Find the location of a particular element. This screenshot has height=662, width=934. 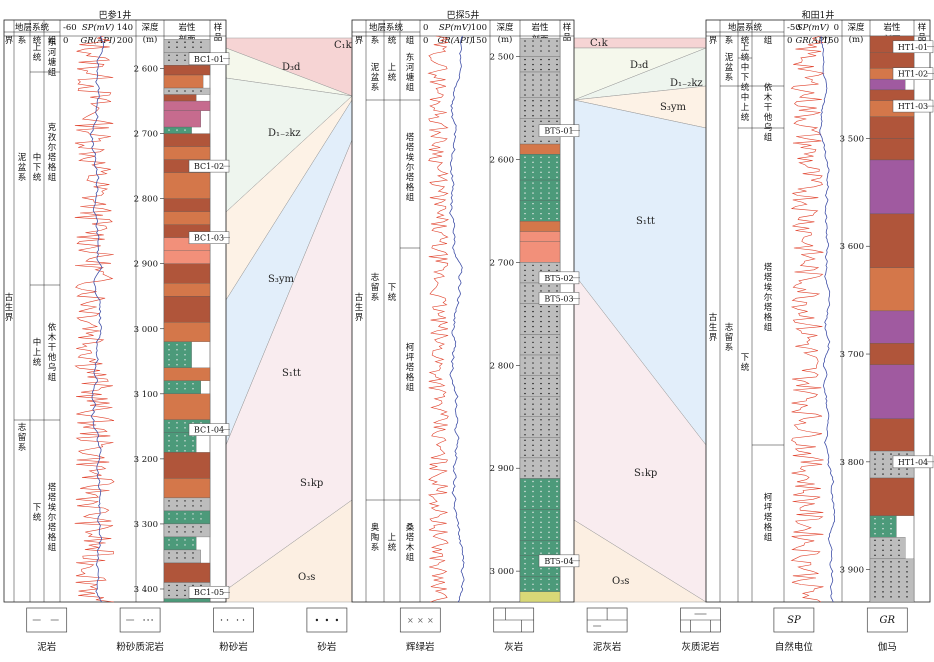

gr-max: 150 is located at coordinates (479, 41).